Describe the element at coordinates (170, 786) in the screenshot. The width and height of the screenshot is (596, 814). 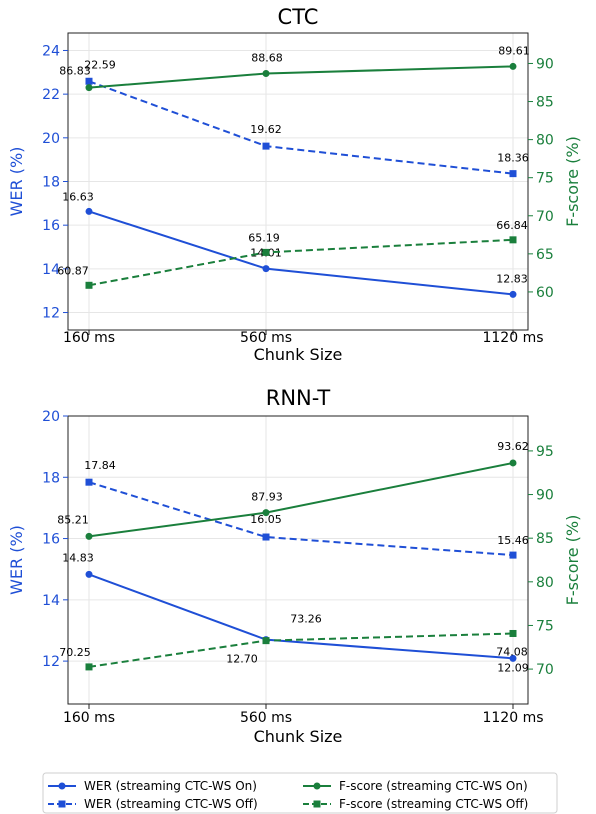
I see `legend-label: WER (streaming CTC-WS On)` at that location.